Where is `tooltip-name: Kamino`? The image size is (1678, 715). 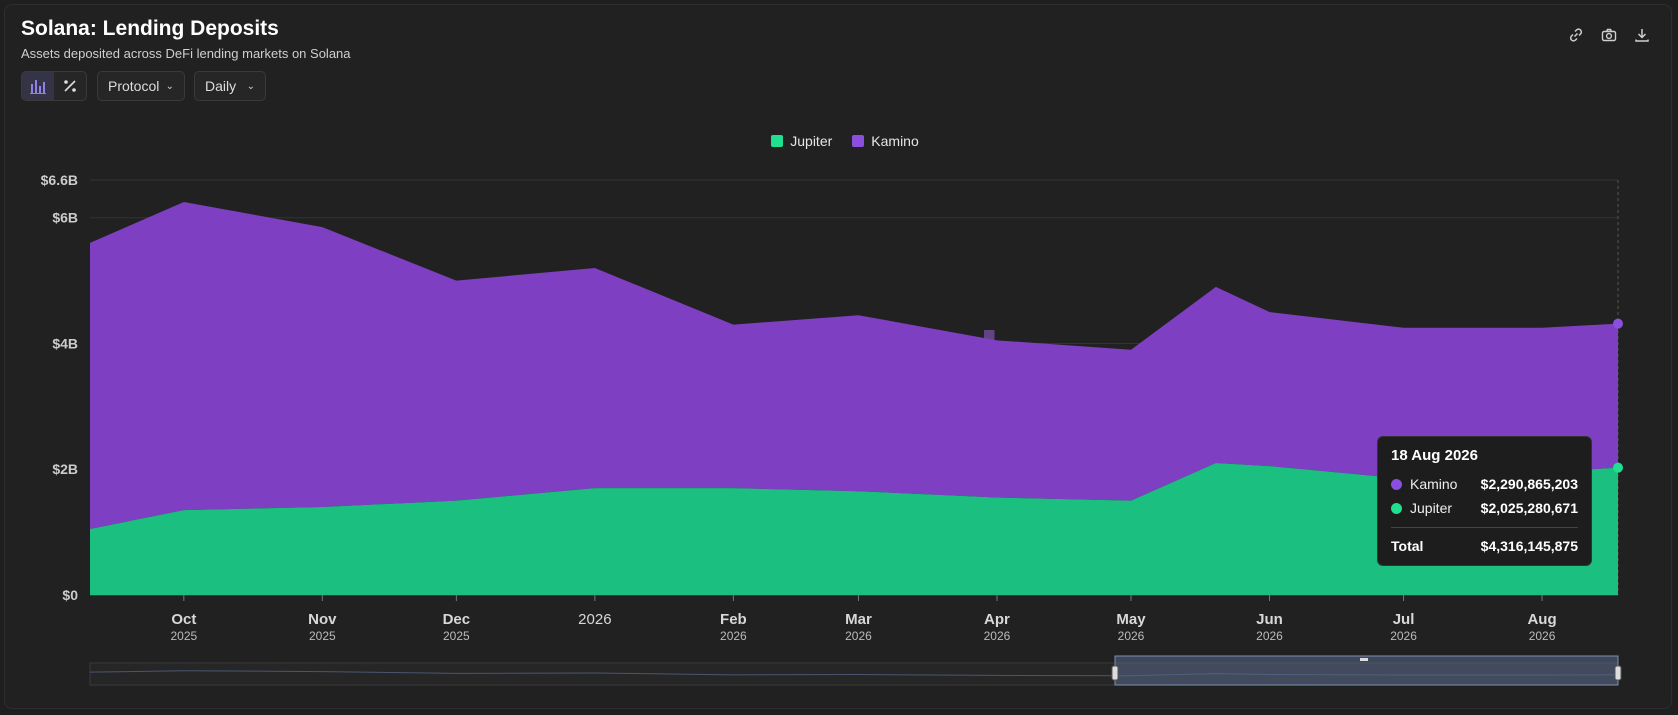
tooltip-name: Kamino is located at coordinates (1434, 484).